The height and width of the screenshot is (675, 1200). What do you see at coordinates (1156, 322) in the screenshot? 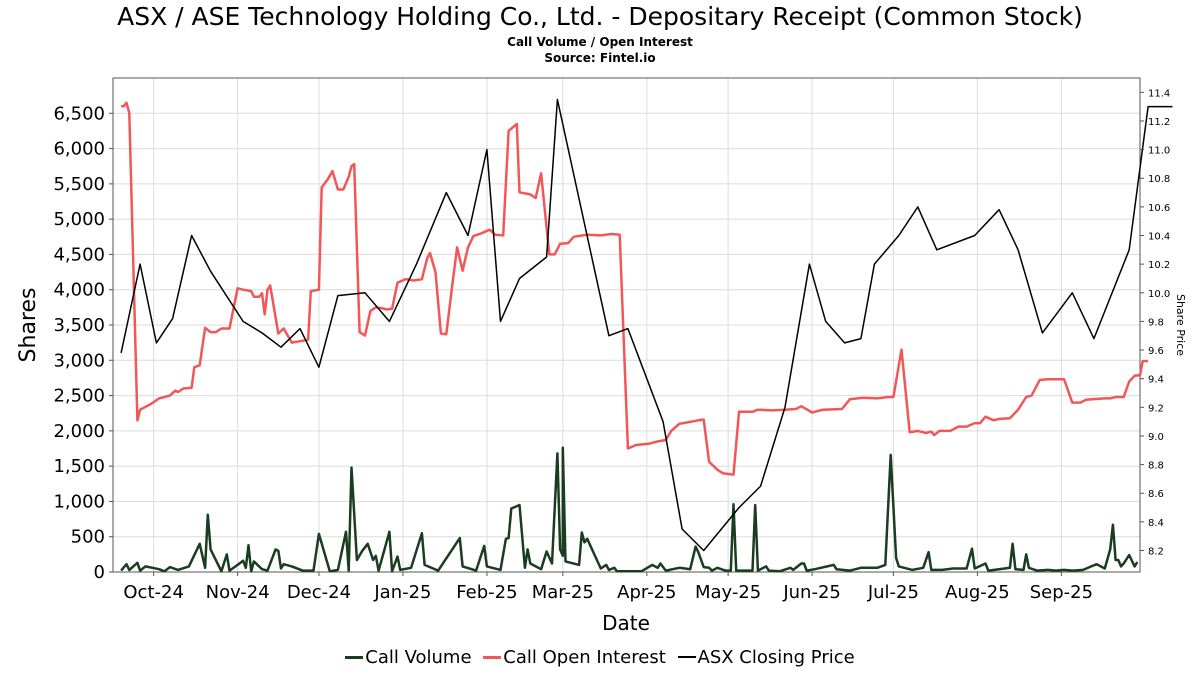
I see `y2-tick-label: 9.8` at bounding box center [1156, 322].